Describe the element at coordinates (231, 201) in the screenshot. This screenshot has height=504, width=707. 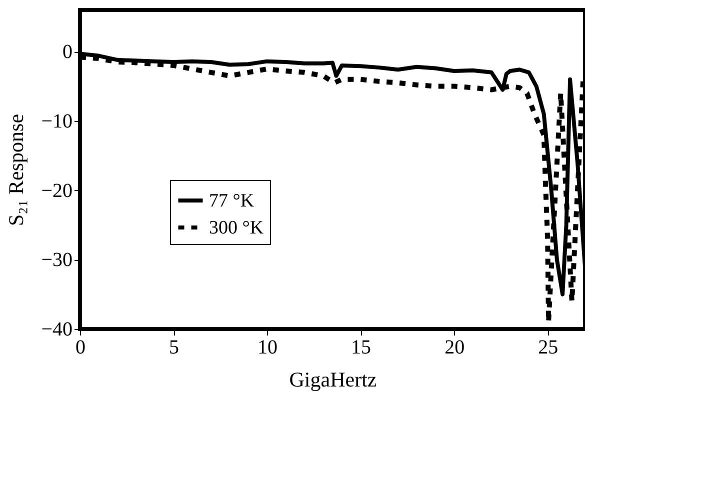
I see `legend-label: 77 °K` at that location.